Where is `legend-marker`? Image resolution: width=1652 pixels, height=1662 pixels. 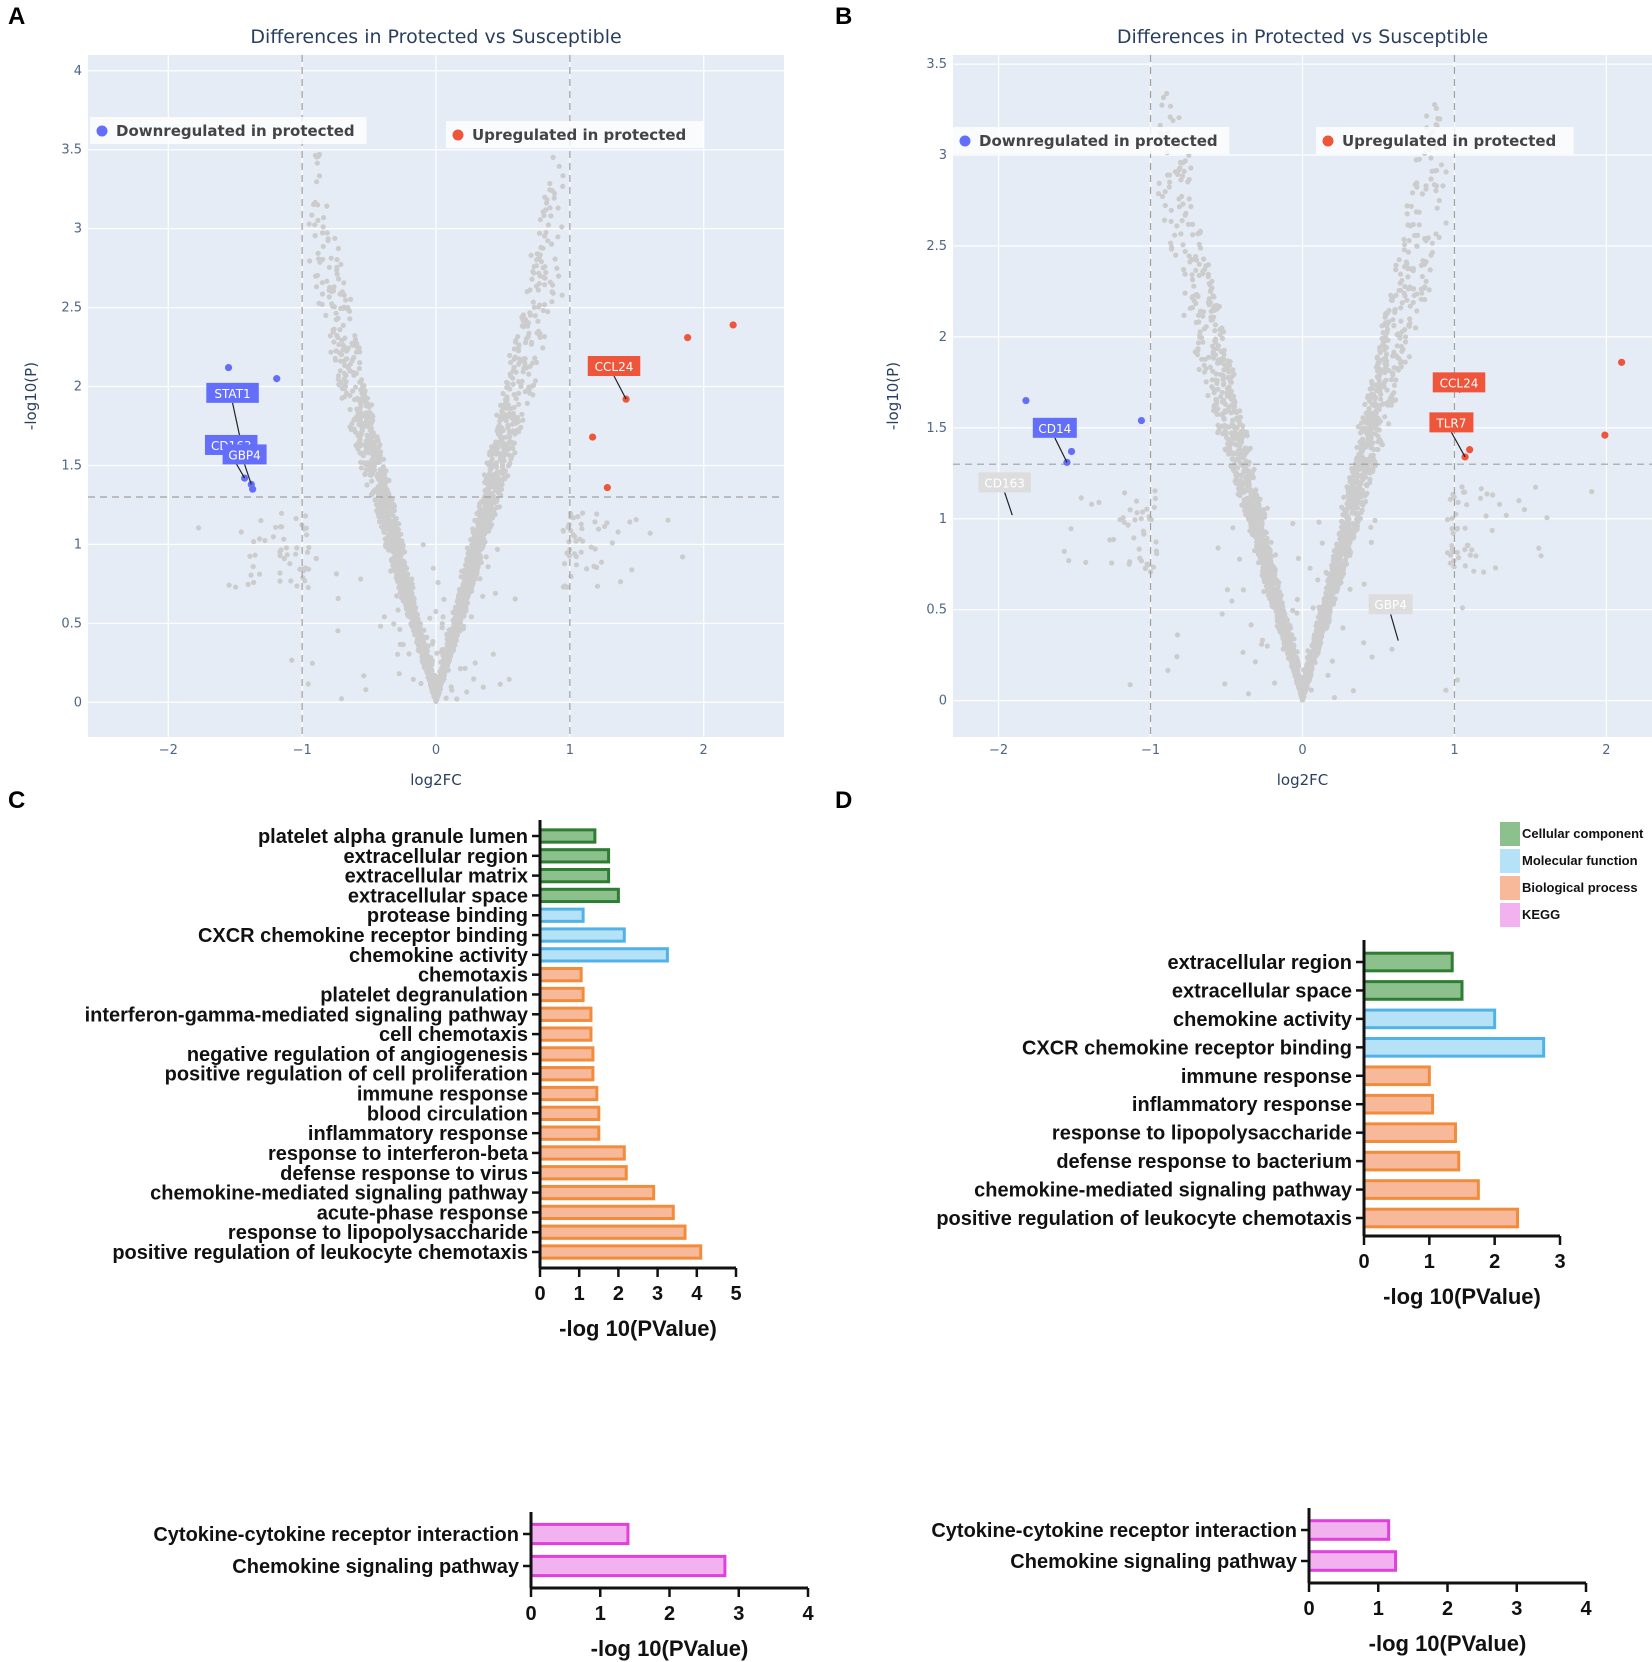 legend-marker is located at coordinates (458, 135).